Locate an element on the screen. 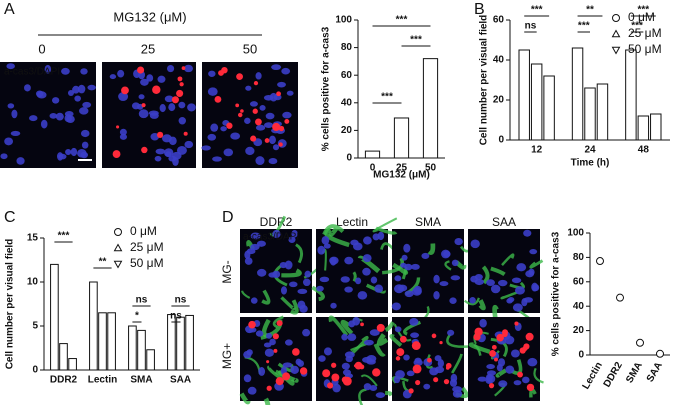 This screenshot has height=405, width=685. x-tick-label: SMA is located at coordinates (634, 372).